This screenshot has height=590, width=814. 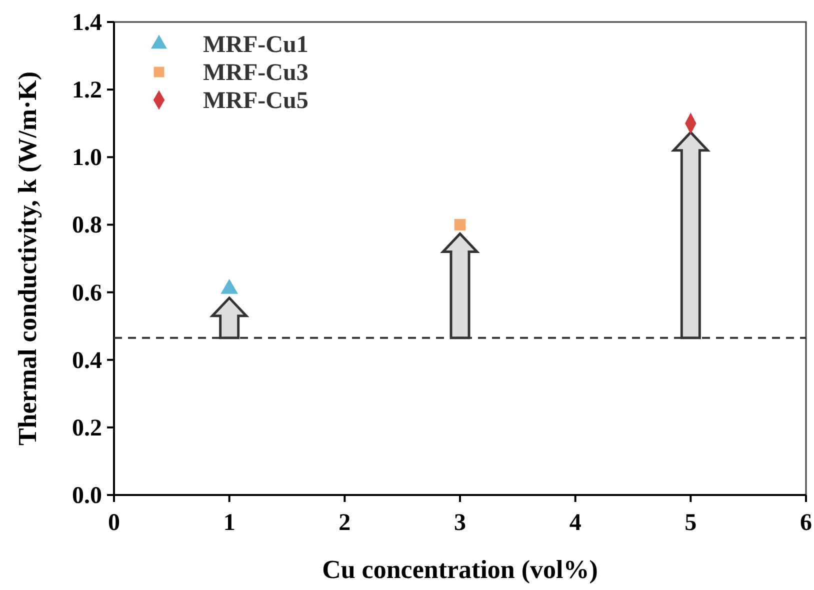 What do you see at coordinates (806, 523) in the screenshot?
I see `x-tick-label: 6` at bounding box center [806, 523].